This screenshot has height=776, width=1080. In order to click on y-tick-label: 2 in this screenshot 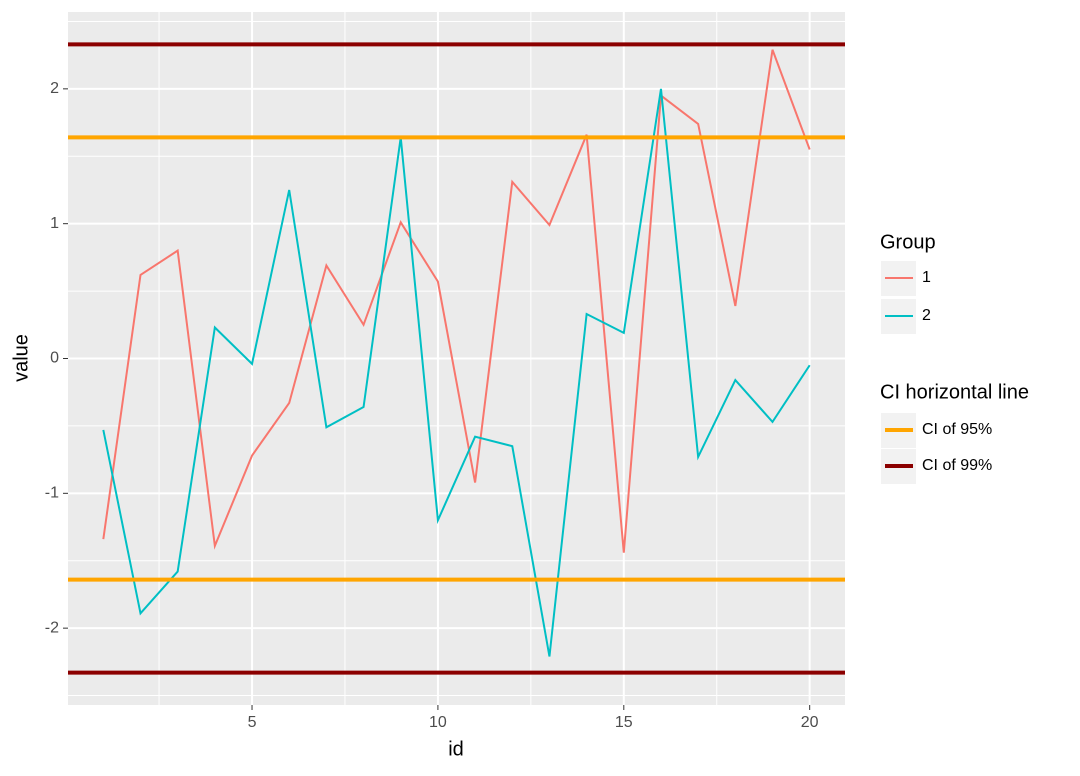, I will do `click(54, 88)`.